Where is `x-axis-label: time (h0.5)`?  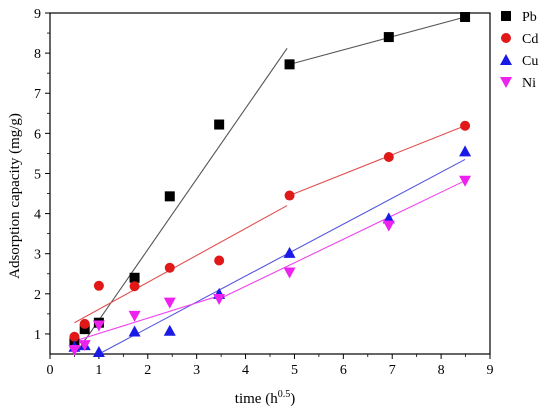
x-axis-label: time (h0.5) is located at coordinates (265, 398).